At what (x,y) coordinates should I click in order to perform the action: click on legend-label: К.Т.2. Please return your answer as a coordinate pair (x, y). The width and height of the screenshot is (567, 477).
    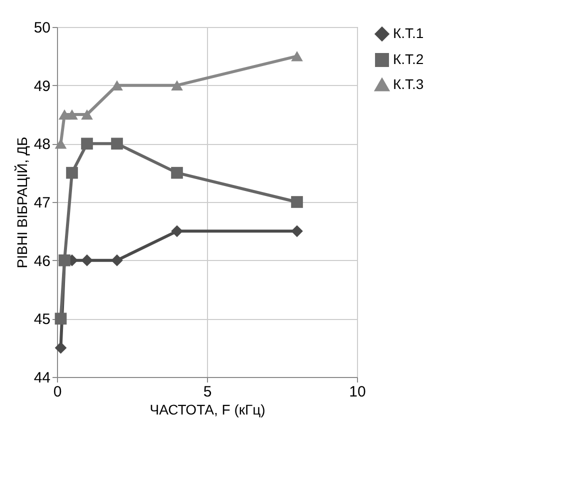
    Looking at the image, I should click on (408, 59).